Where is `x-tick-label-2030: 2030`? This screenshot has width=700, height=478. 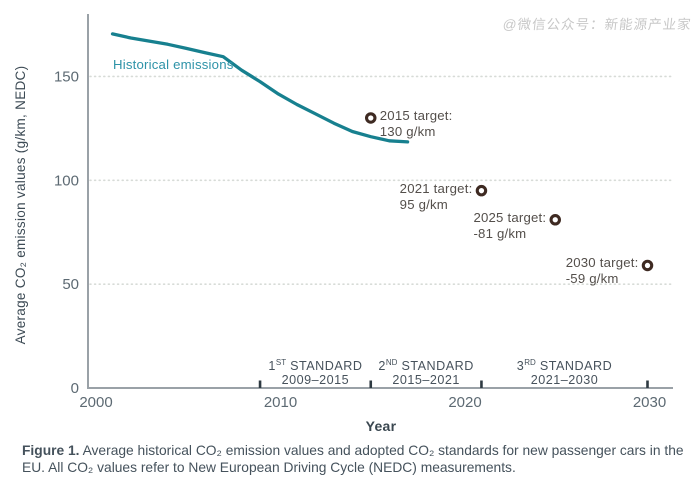
x-tick-label-2030: 2030 is located at coordinates (649, 402).